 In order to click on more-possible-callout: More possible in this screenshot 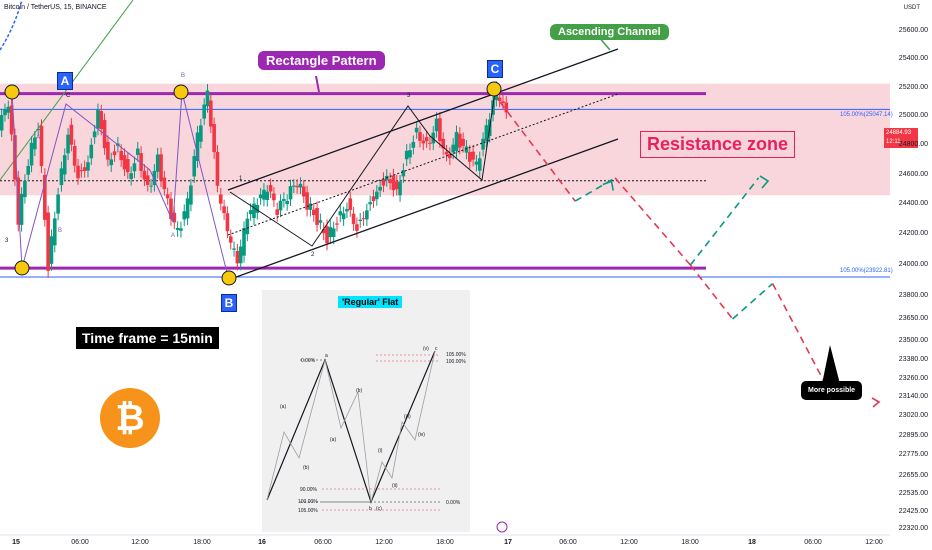, I will do `click(832, 390)`.